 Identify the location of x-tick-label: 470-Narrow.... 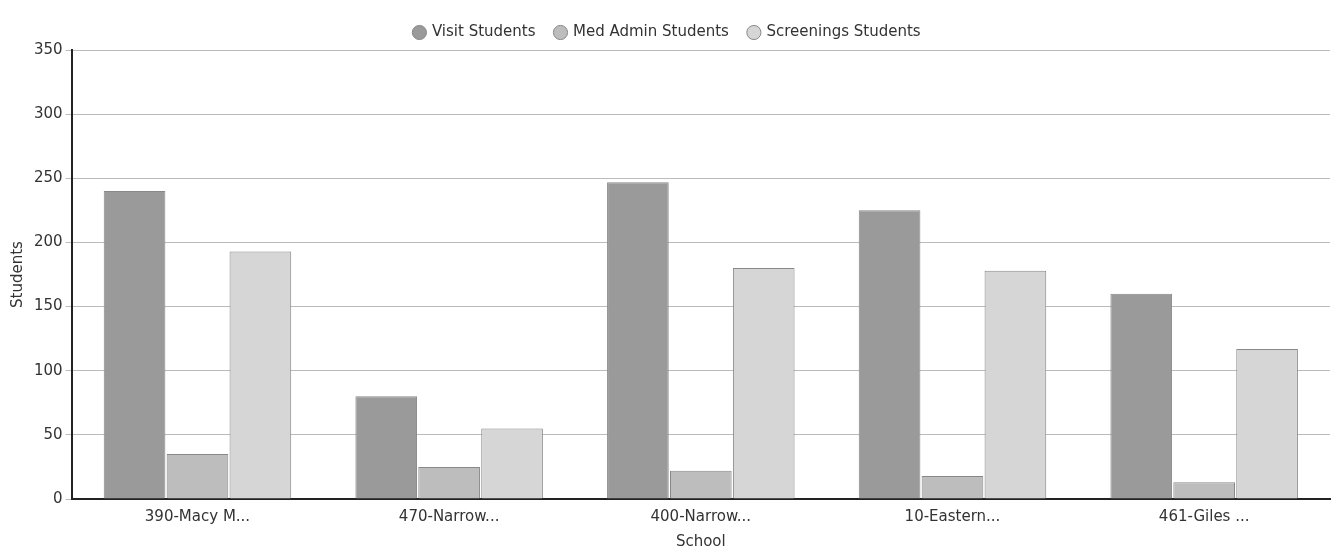
(449, 515).